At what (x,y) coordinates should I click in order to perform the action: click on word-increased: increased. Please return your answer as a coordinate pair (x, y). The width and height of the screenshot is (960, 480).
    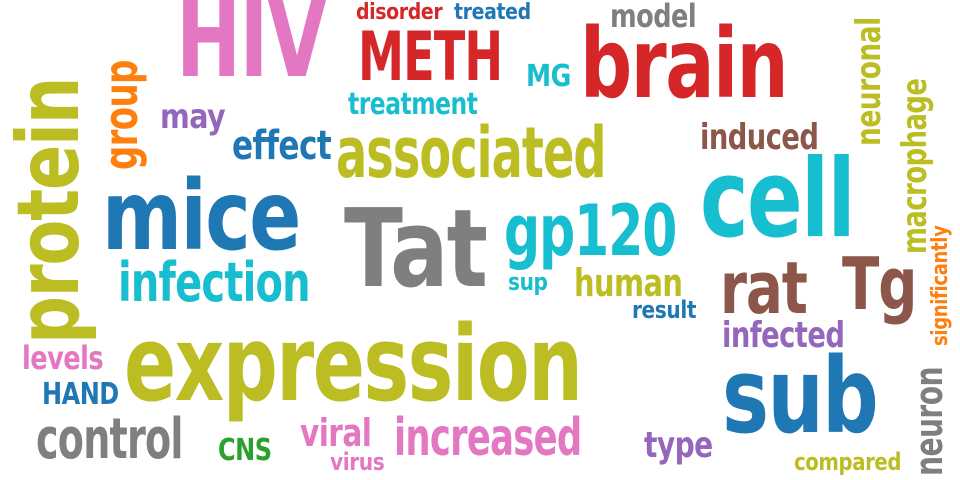
    Looking at the image, I should click on (488, 438).